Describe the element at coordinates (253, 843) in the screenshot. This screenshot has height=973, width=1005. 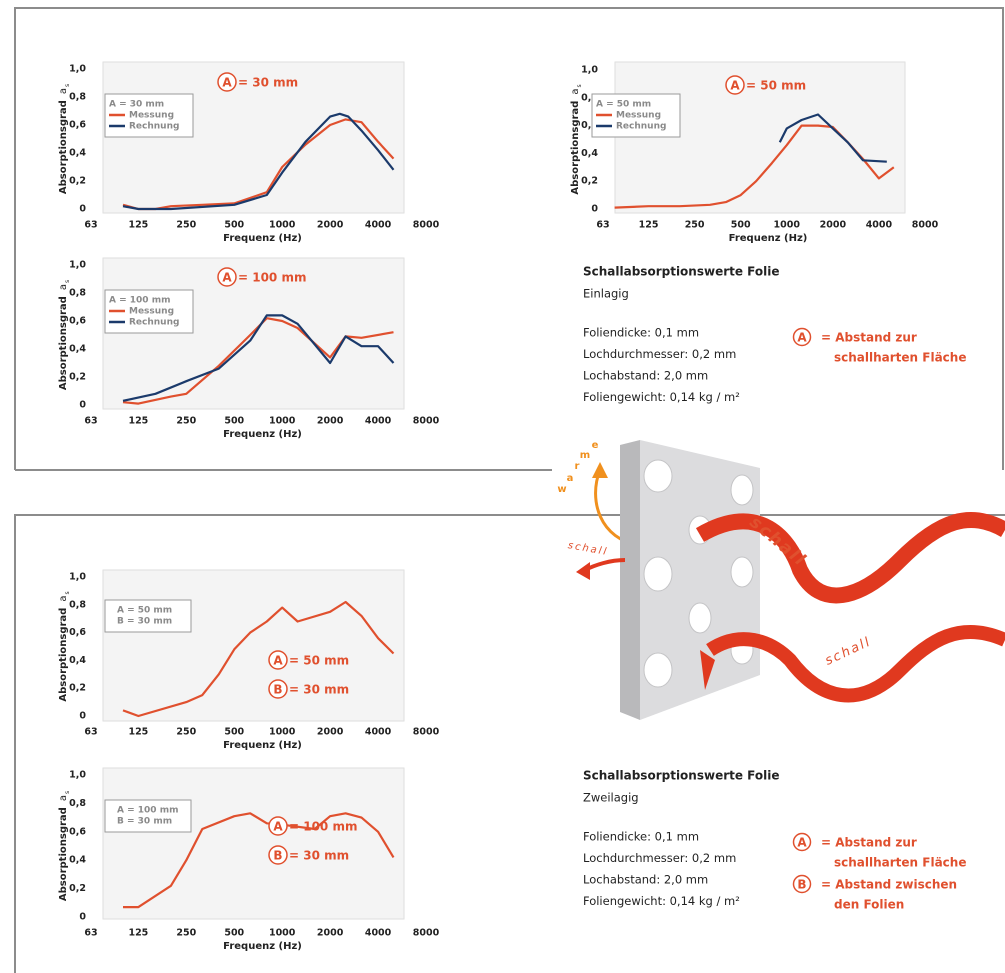
I see `plot-area` at that location.